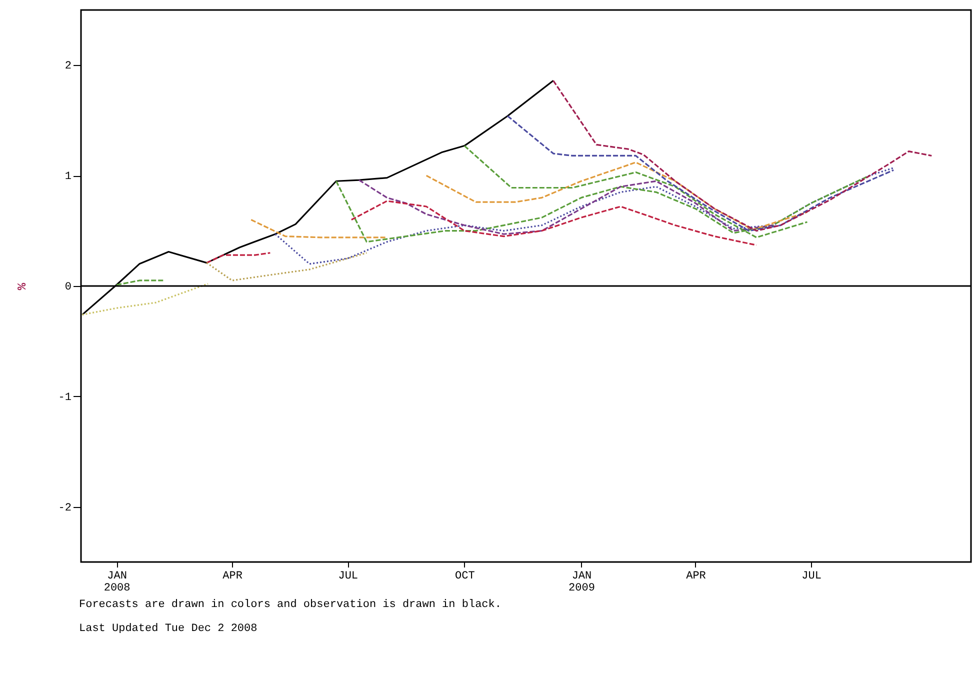  Describe the element at coordinates (68, 288) in the screenshot. I see `y-tick-label: 0` at that location.